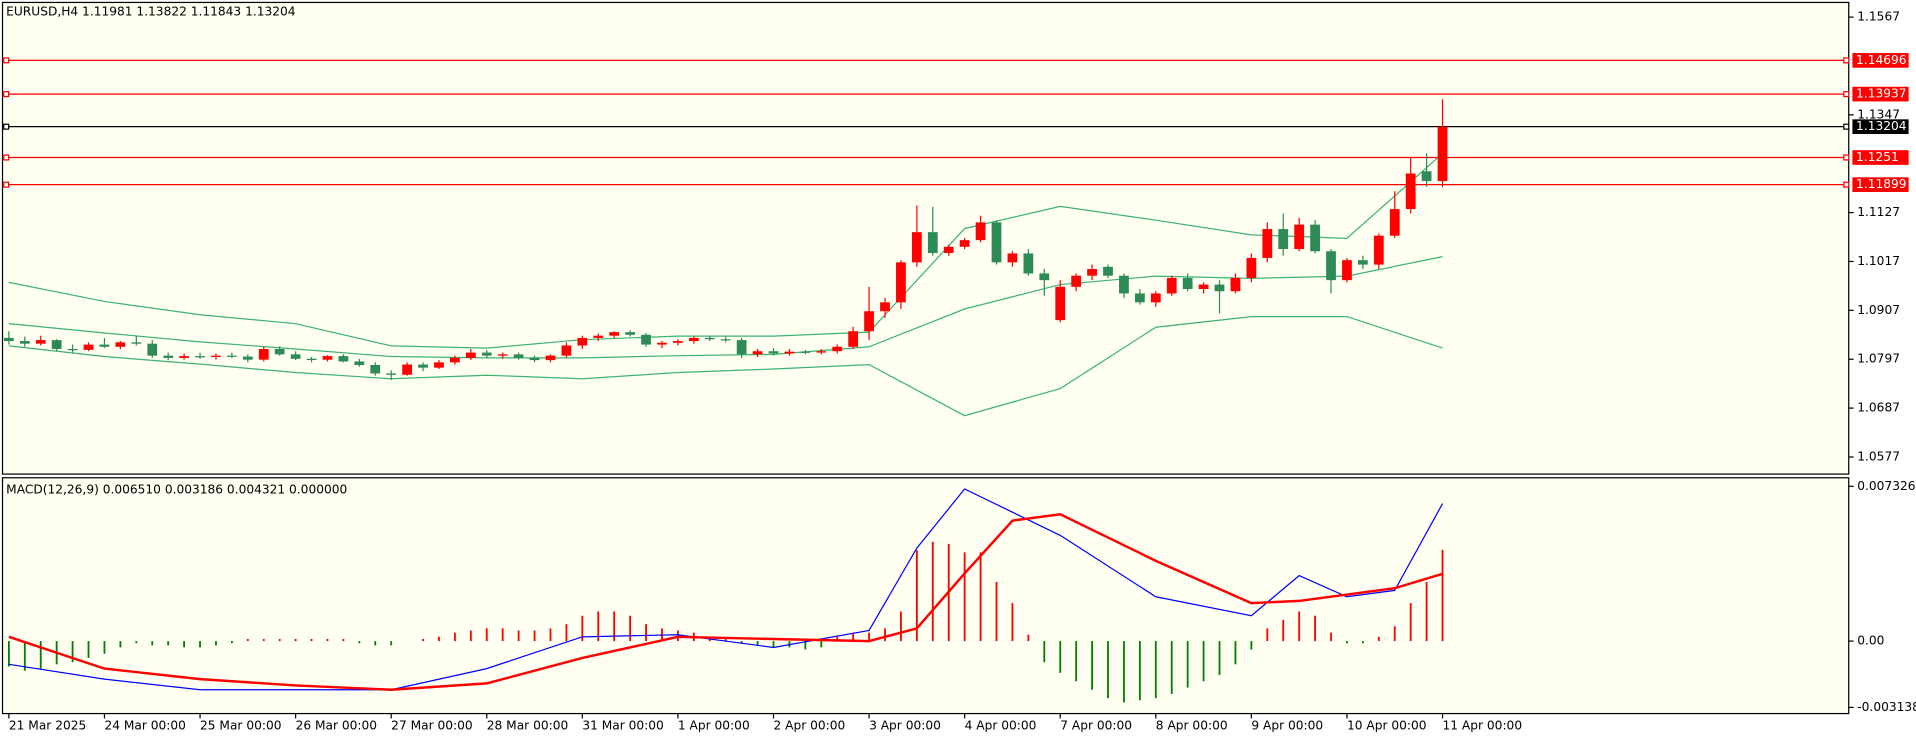 The height and width of the screenshot is (738, 1916). I want to click on x-tick-label: 8 Apr 00:00, so click(1192, 725).